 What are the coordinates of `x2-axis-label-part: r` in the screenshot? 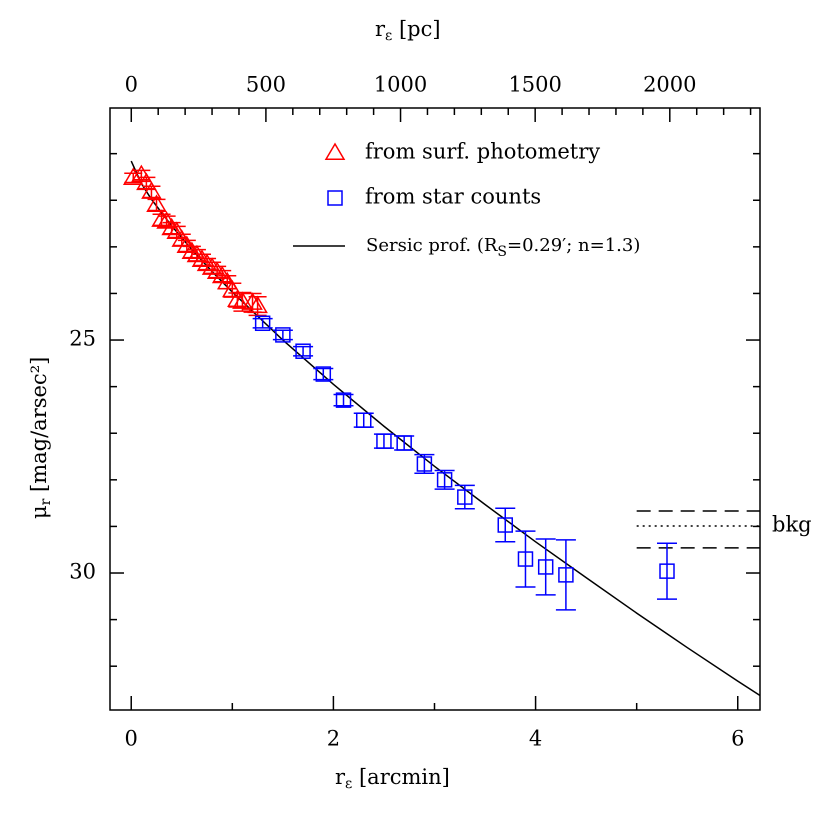 It's located at (380, 29).